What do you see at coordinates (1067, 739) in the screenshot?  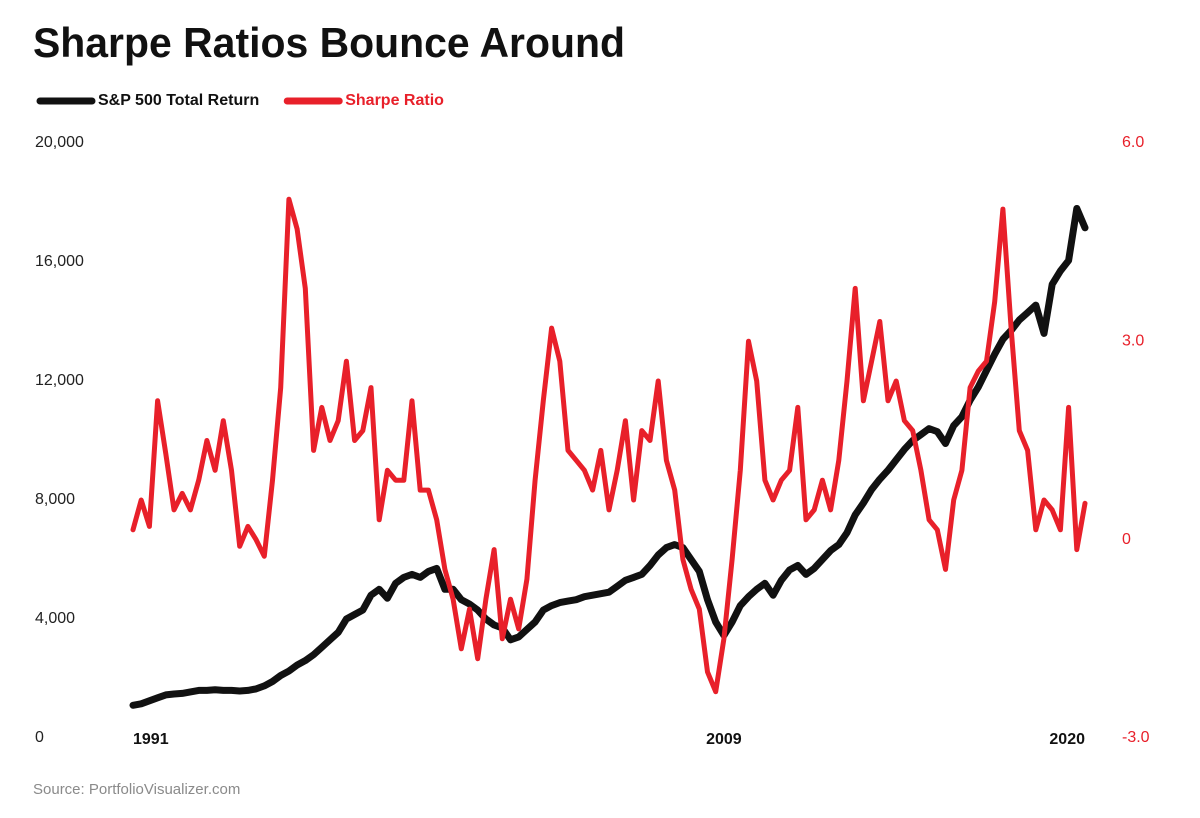 I see `x-tick-label: 2020` at bounding box center [1067, 739].